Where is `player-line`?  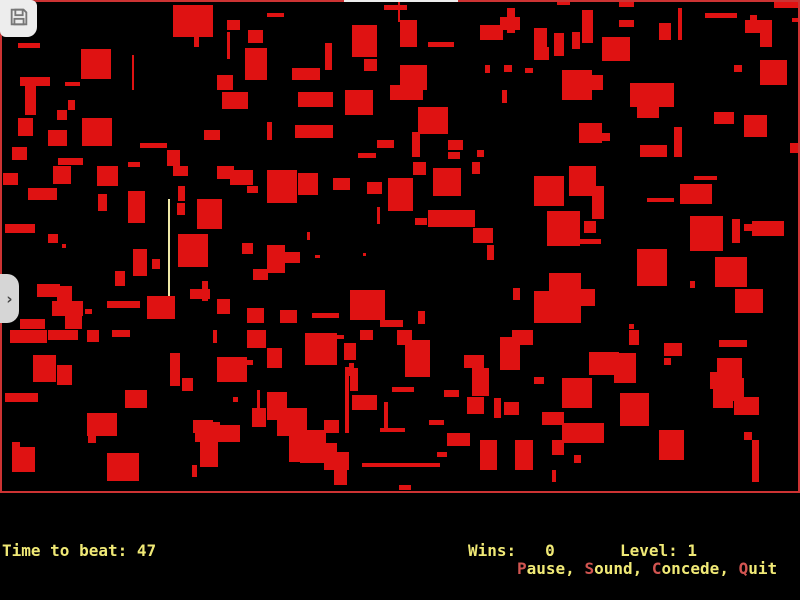 player-line is located at coordinates (169, 247).